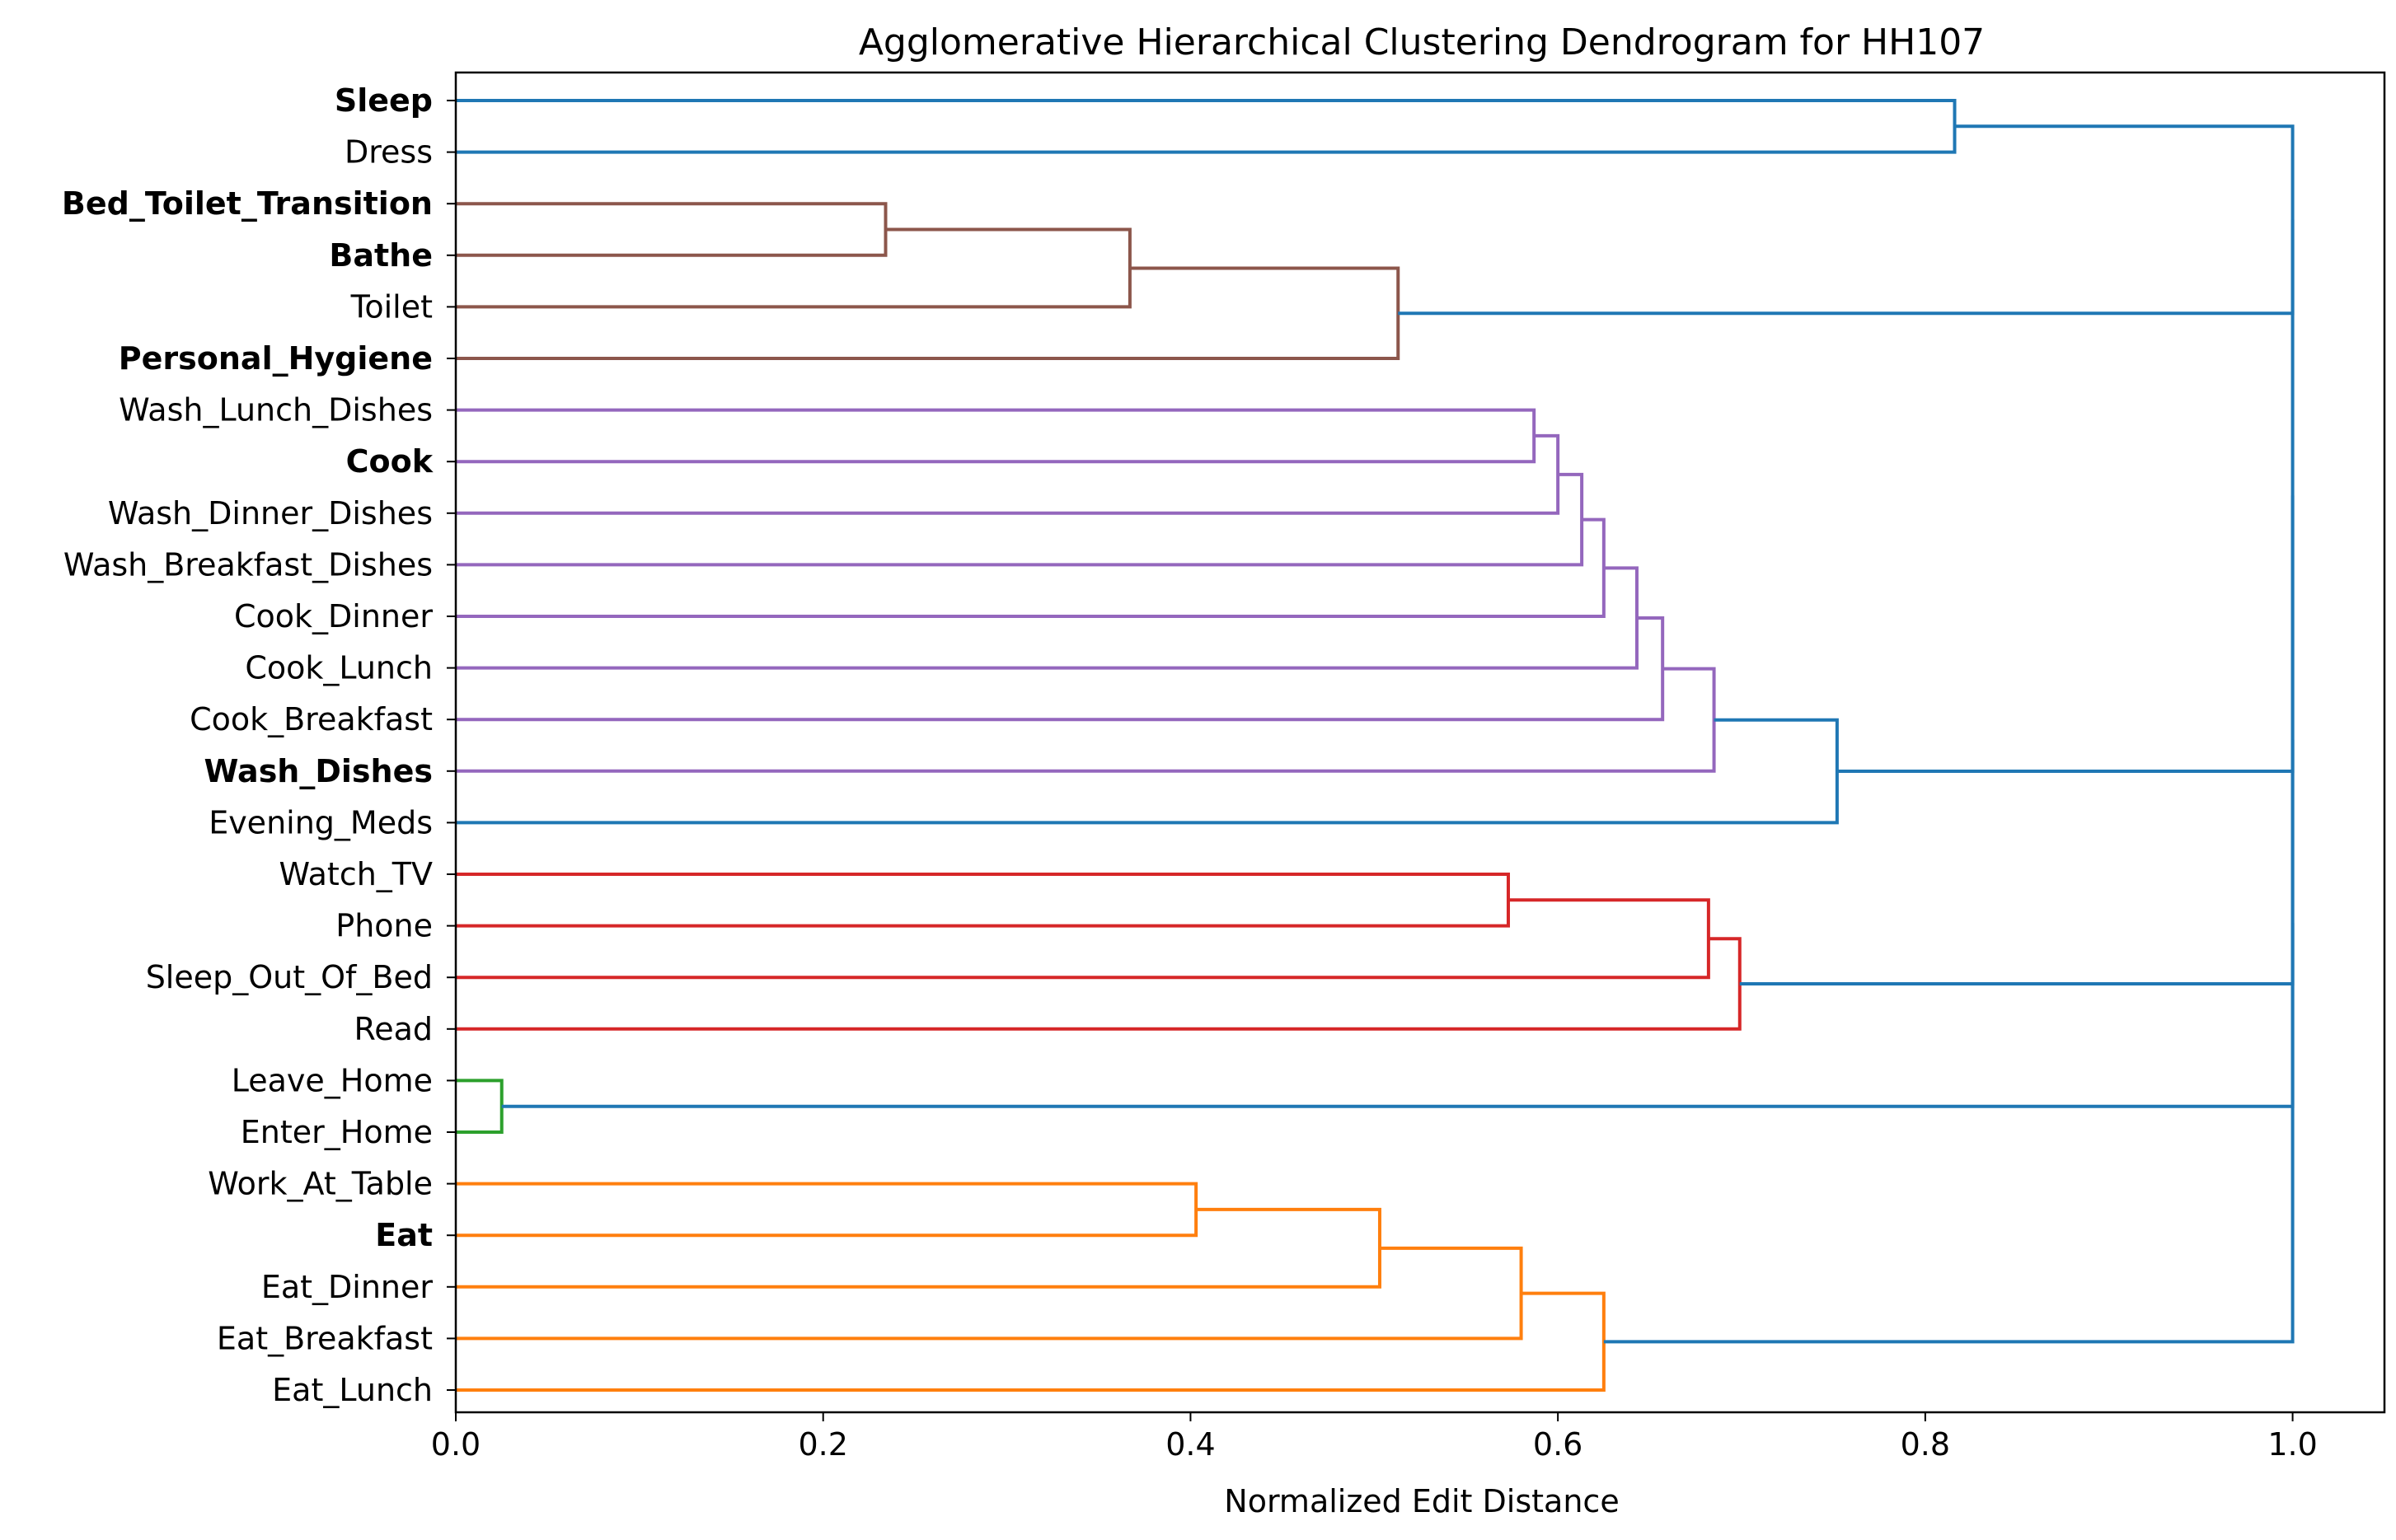 The image size is (2396, 1540). What do you see at coordinates (672, 229) in the screenshot?
I see `merge-link-m1` at bounding box center [672, 229].